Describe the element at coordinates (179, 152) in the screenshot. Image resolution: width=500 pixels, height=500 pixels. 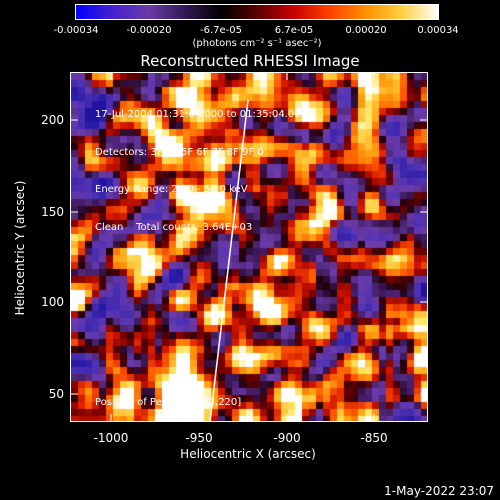
I see `info-line: Detectors: 3F 4F 5F 6F 7F 8F 9F 0` at that location.